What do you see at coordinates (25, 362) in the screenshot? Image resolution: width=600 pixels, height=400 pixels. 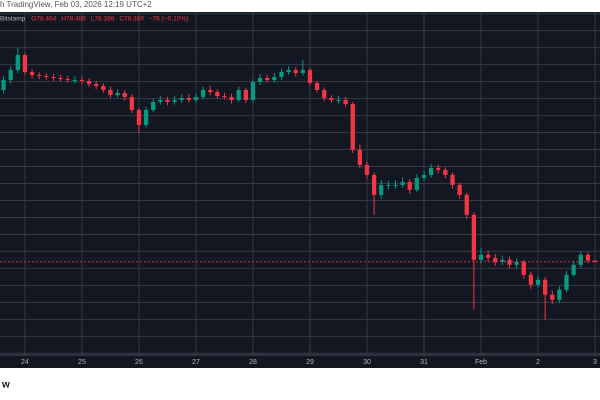 I see `x-tick-label: 24` at bounding box center [25, 362].